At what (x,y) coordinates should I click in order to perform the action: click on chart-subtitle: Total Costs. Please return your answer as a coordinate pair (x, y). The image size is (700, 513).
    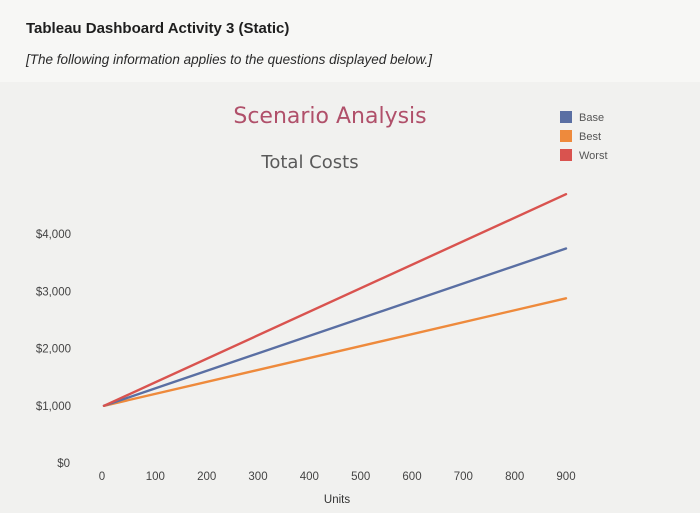
    Looking at the image, I should click on (309, 162).